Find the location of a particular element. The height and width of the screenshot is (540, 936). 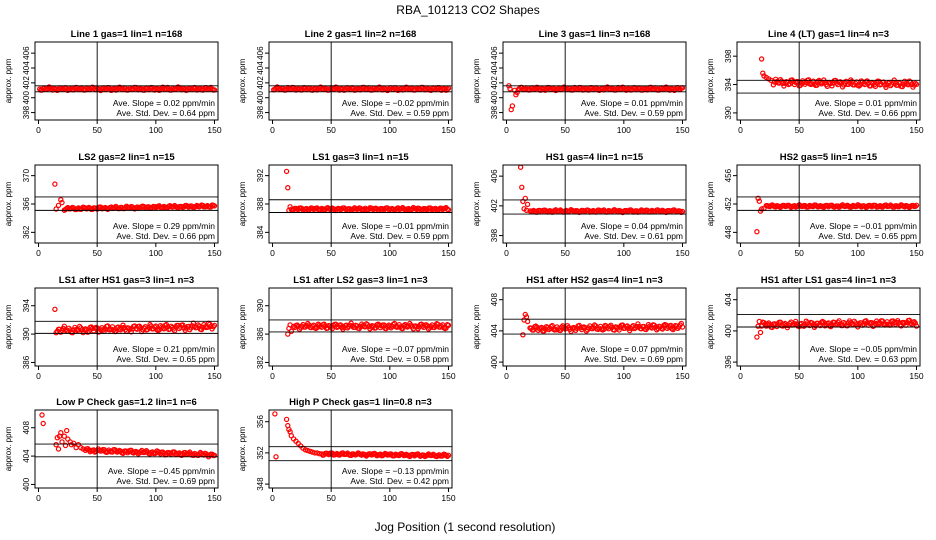

y-tick-label: 402 is located at coordinates (494, 206).